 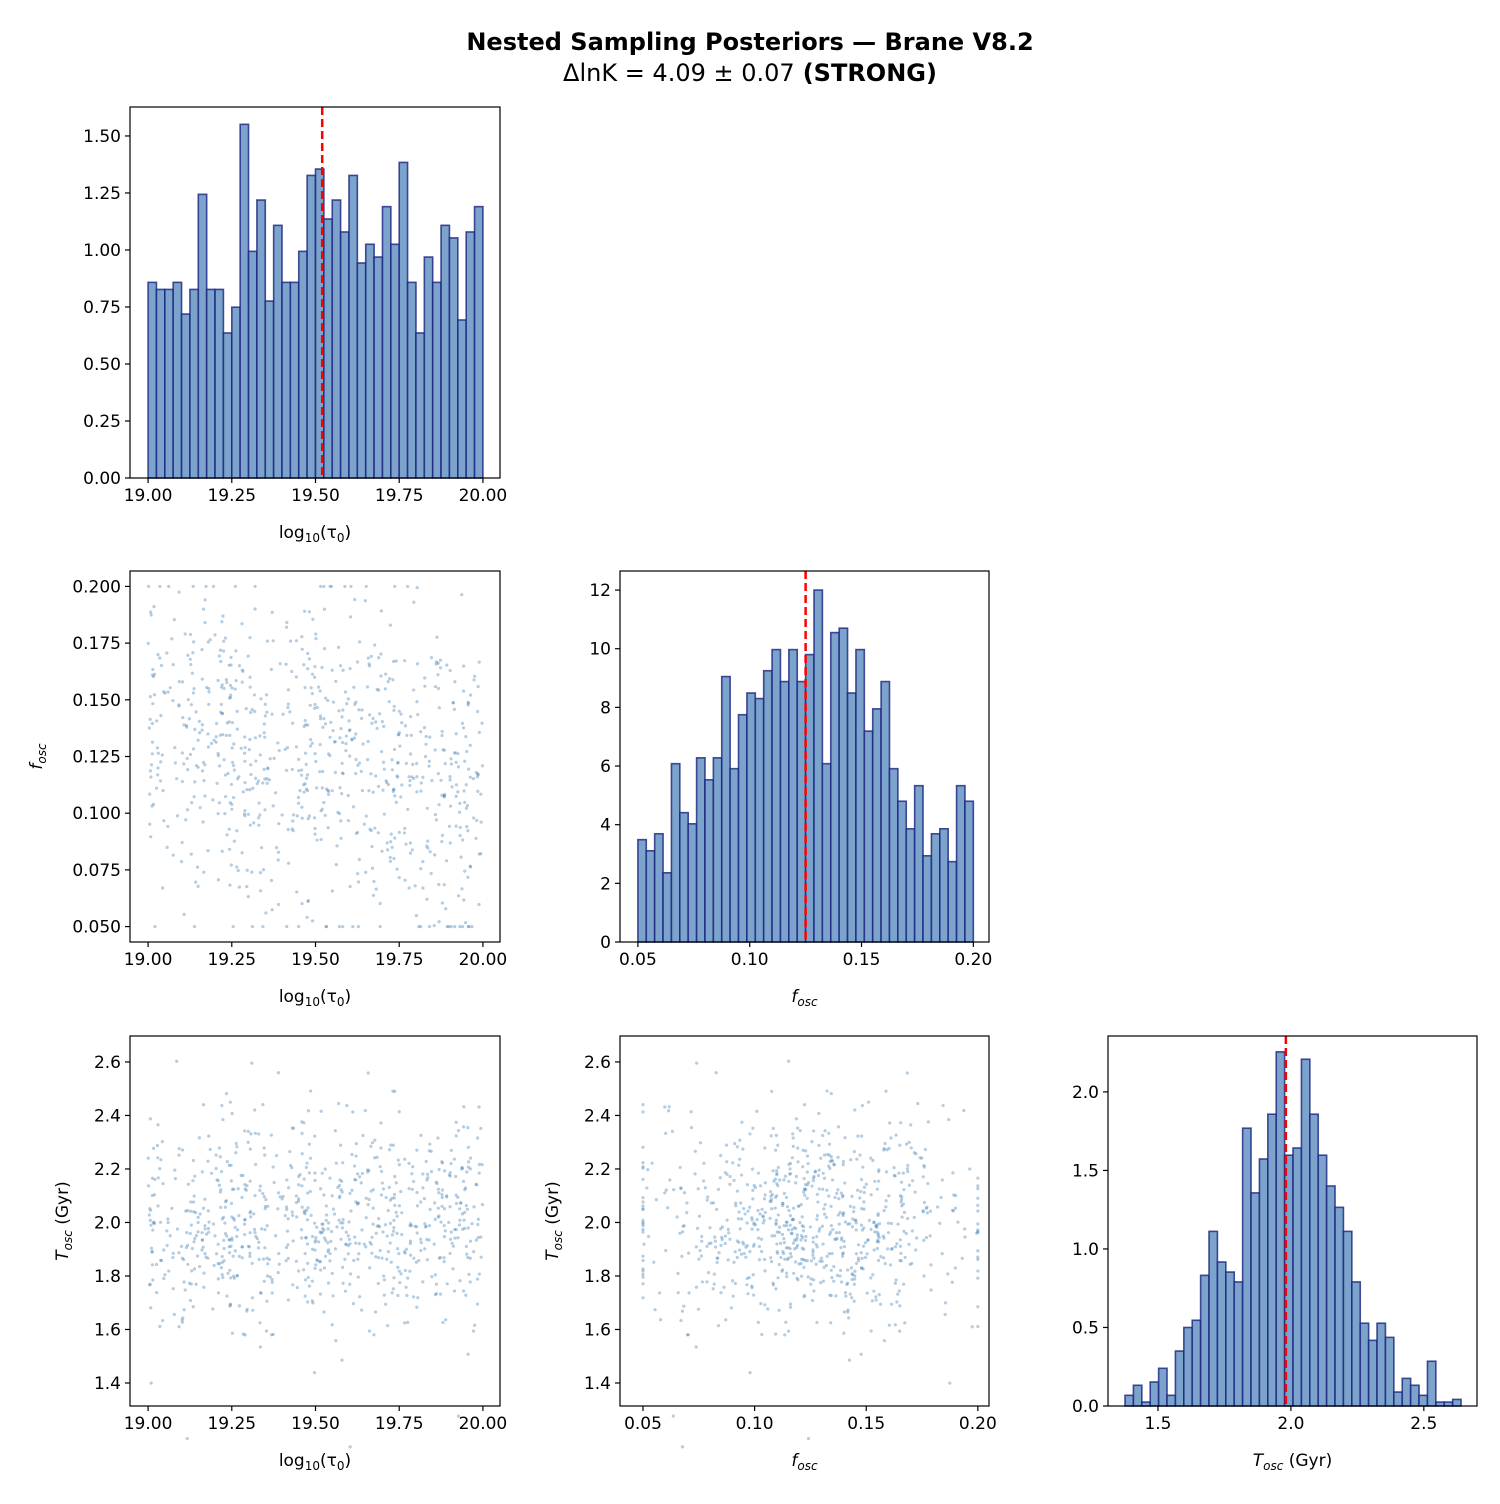 I want to click on y-tick-label: 2.4, so click(x=597, y=1116).